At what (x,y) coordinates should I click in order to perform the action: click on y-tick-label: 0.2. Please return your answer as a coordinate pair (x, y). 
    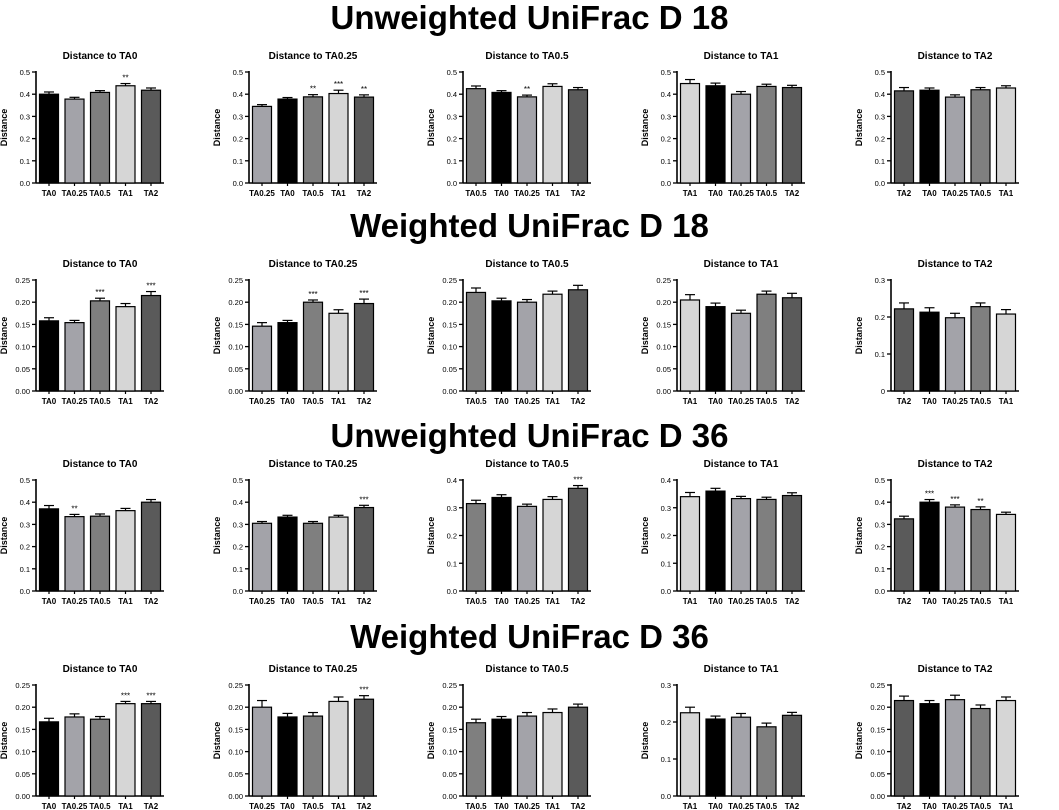
    Looking at the image, I should click on (238, 139).